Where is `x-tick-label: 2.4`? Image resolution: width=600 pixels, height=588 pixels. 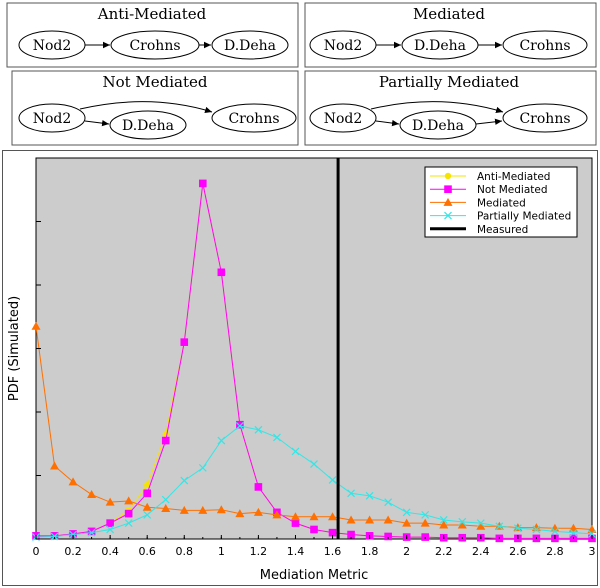
x-tick-label: 2.4 is located at coordinates (481, 551).